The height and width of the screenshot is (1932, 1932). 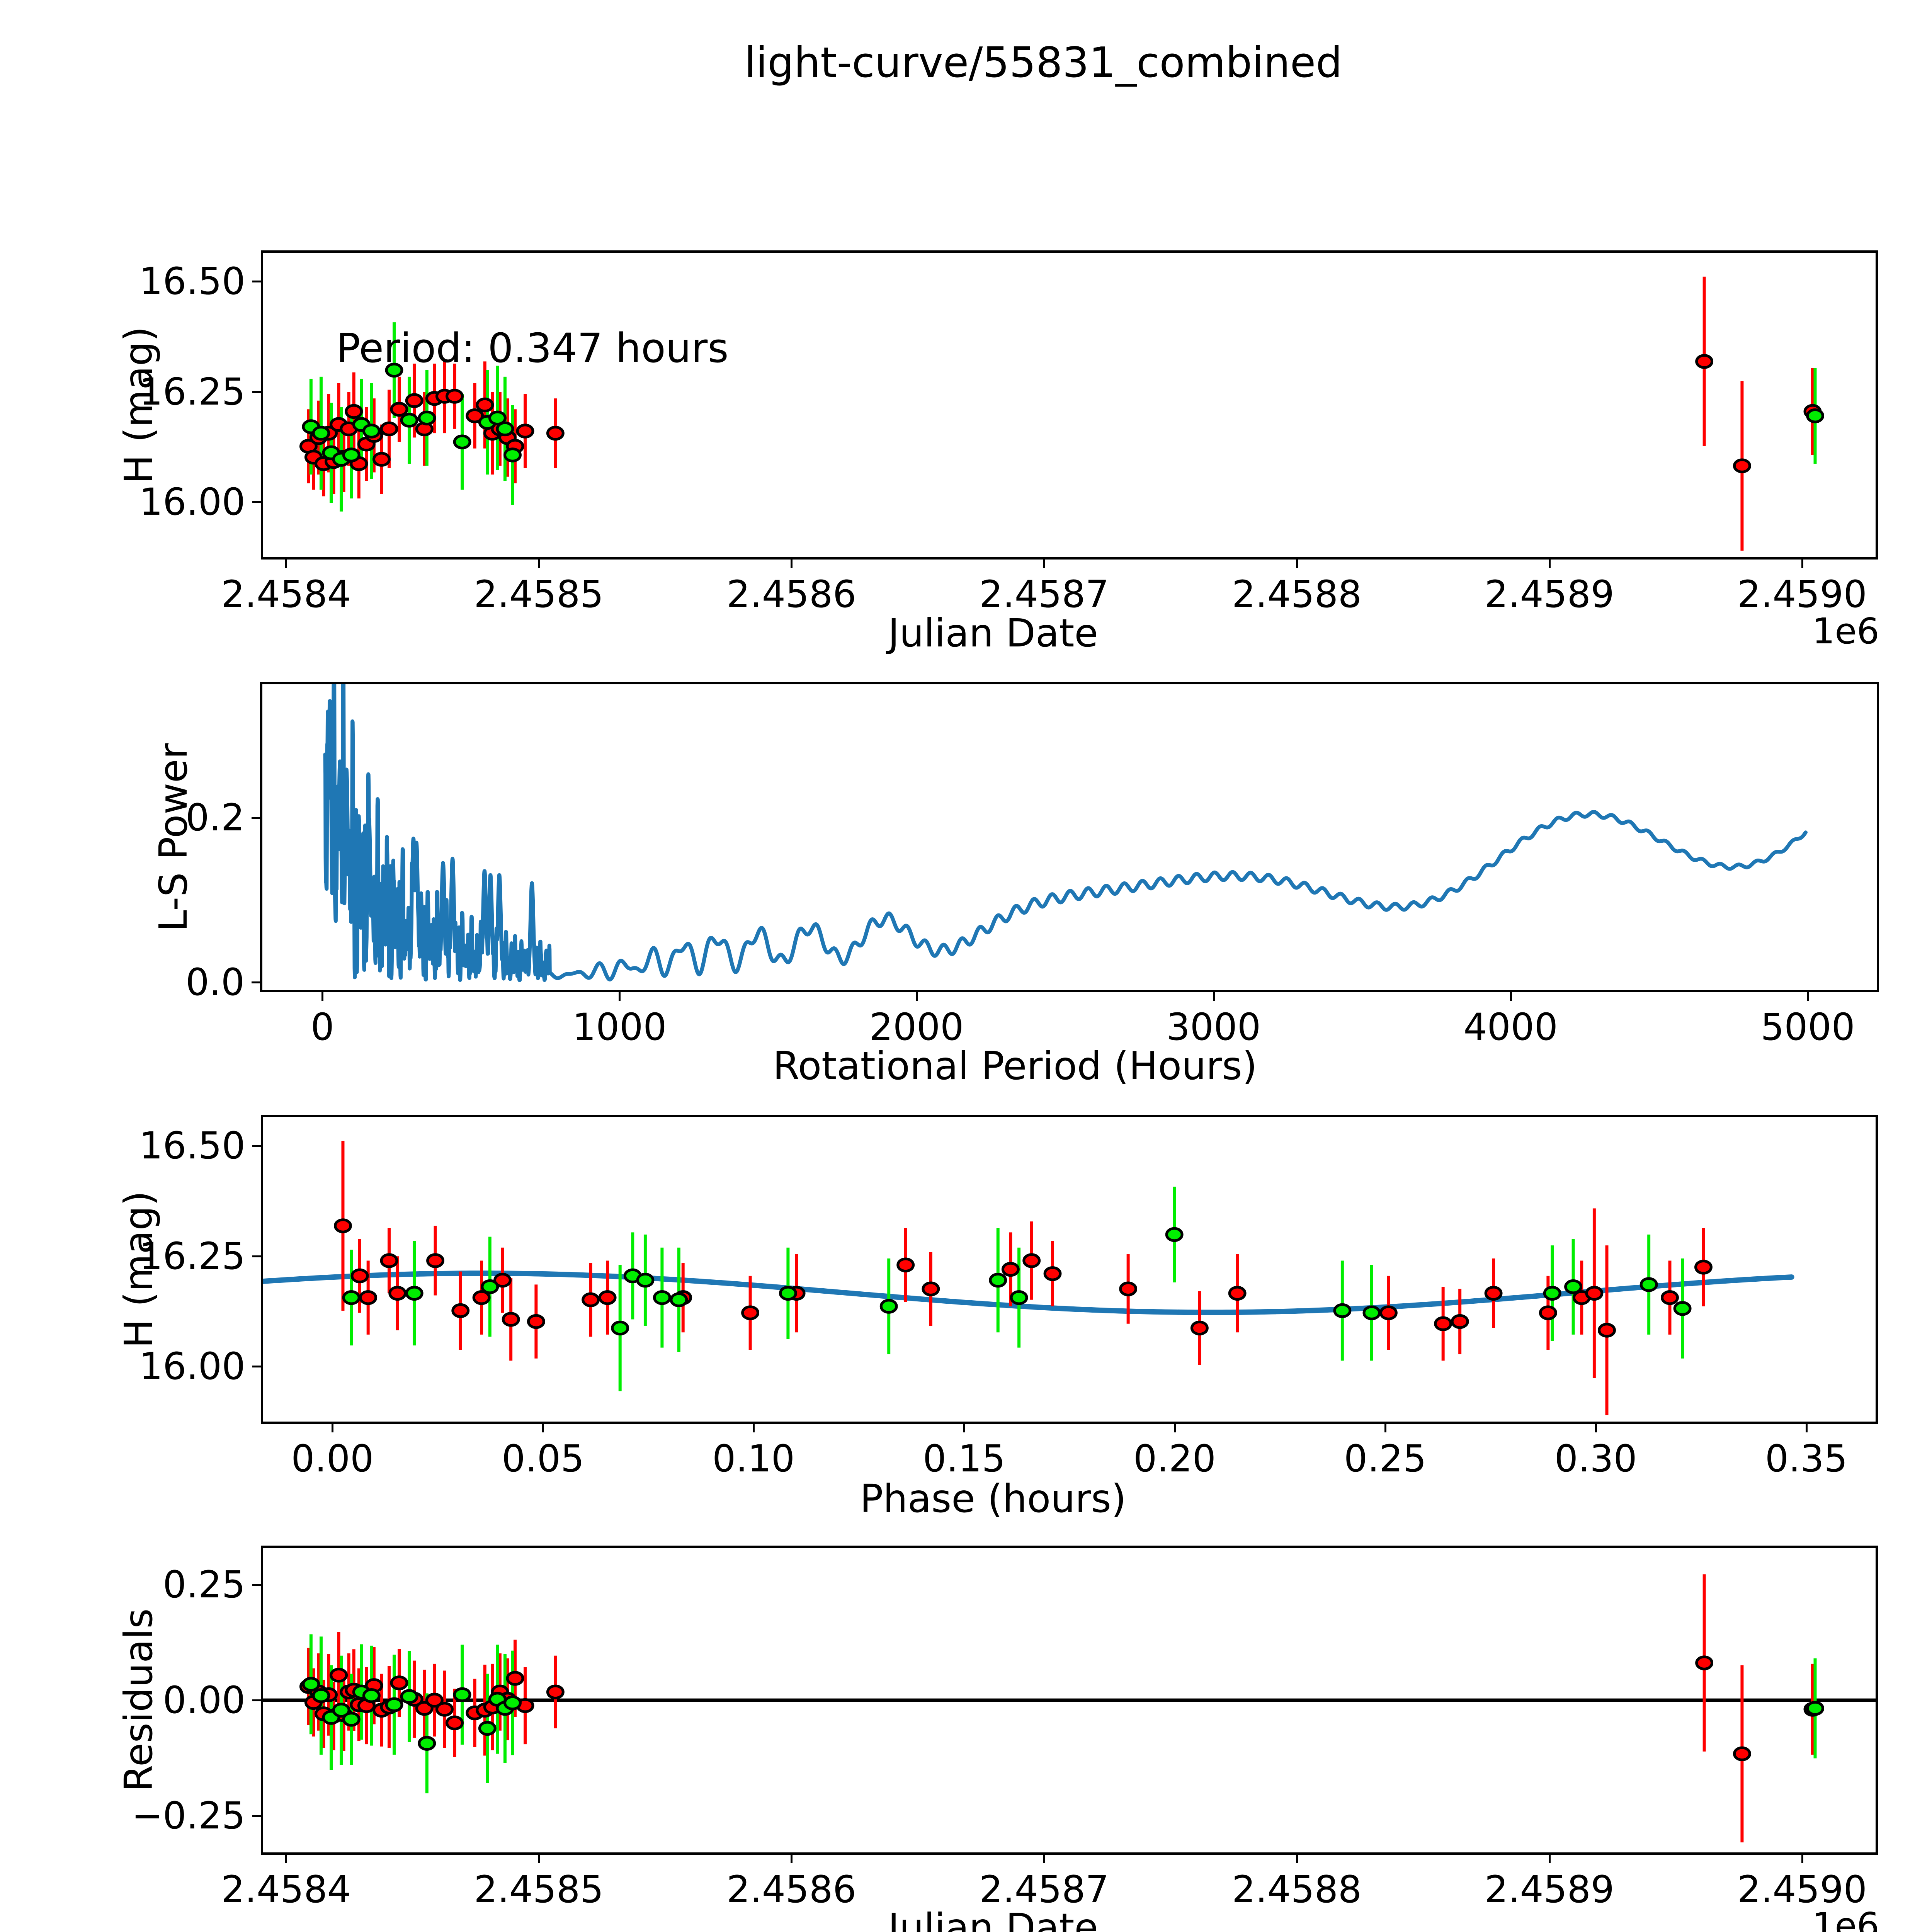 What do you see at coordinates (993, 1498) in the screenshot?
I see `xlabel-phasefold: Phase (hours)` at bounding box center [993, 1498].